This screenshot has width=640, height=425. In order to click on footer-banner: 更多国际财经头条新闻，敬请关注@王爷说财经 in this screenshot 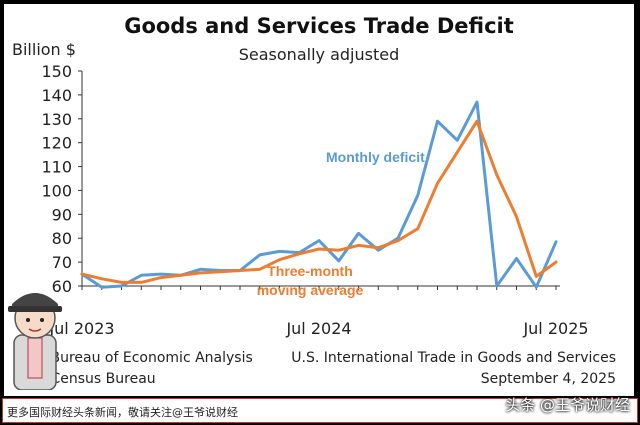, I will do `click(320, 410)`.